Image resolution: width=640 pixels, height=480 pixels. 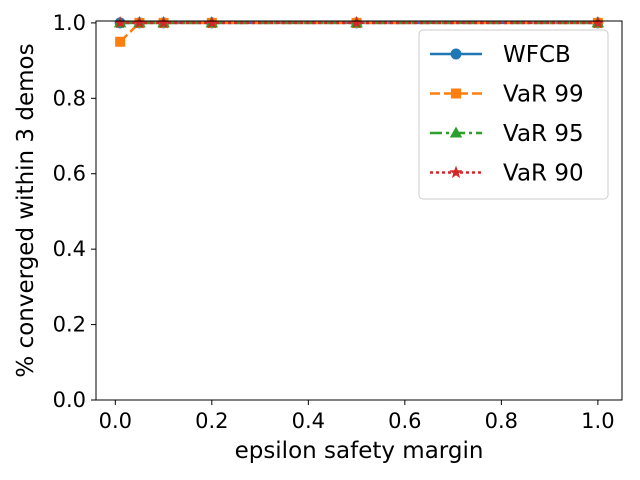 What do you see at coordinates (69, 400) in the screenshot?
I see `y-tick-label: 0.0` at bounding box center [69, 400].